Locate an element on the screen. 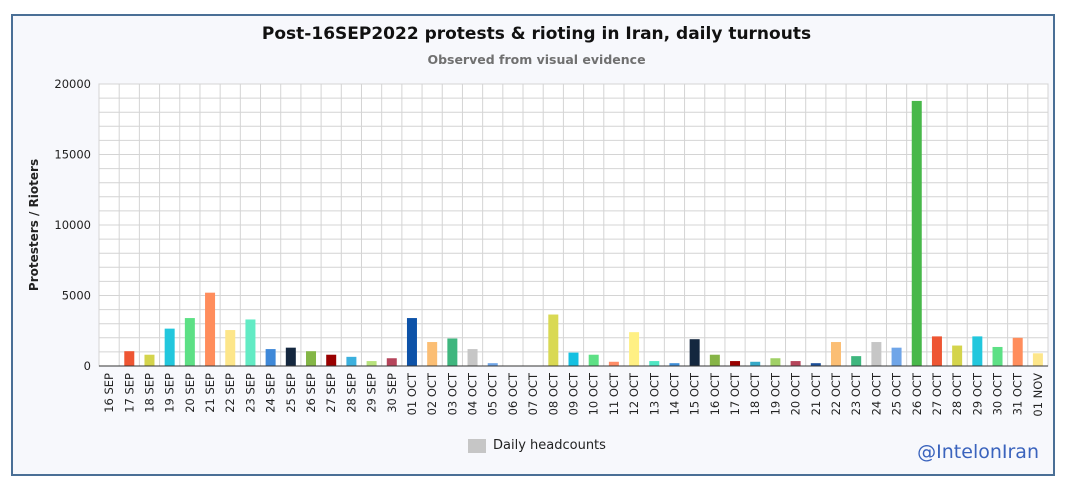 The width and height of the screenshot is (1073, 494). legend: Daily headcounts is located at coordinates (537, 445).